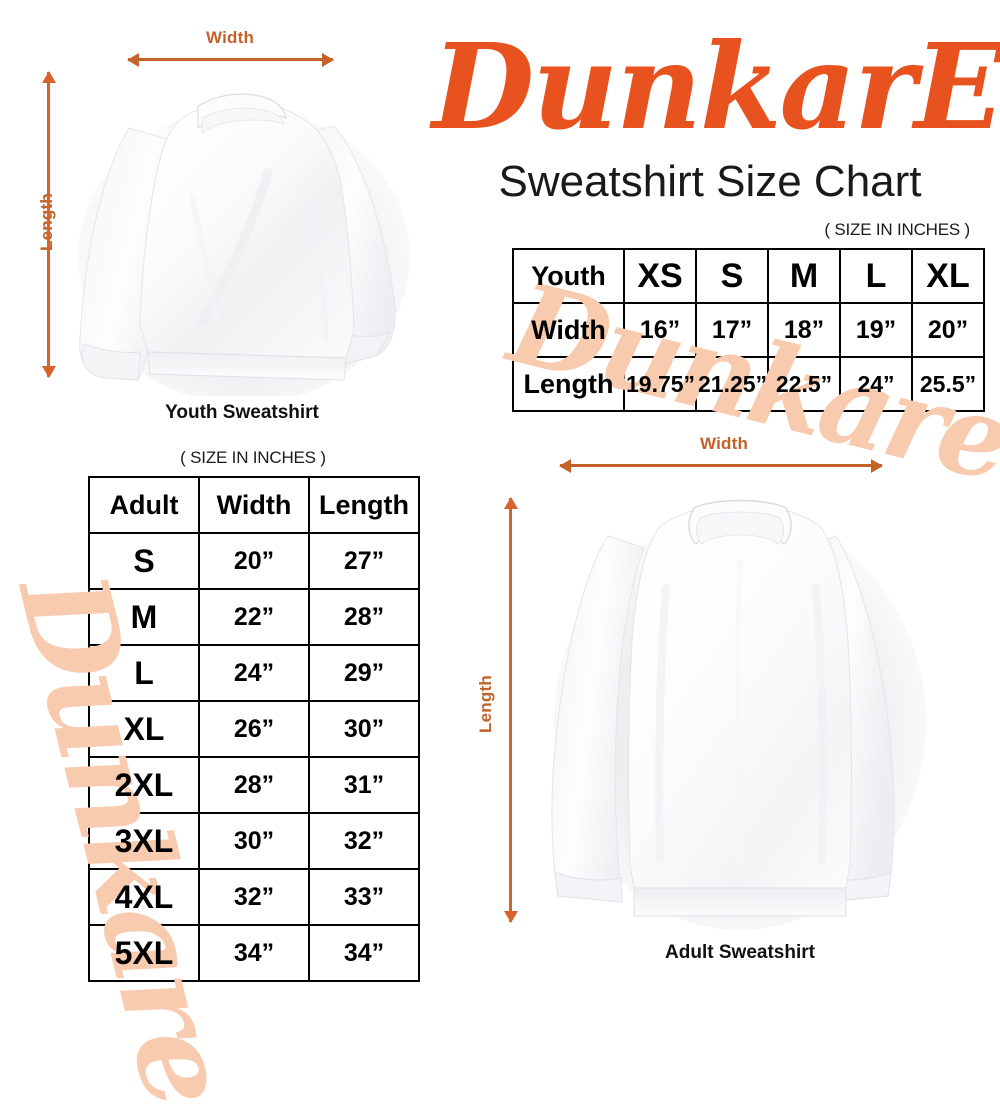 The height and width of the screenshot is (1115, 1000). What do you see at coordinates (242, 412) in the screenshot?
I see `youth-sweatshirt-caption: Youth Sweatshirt` at bounding box center [242, 412].